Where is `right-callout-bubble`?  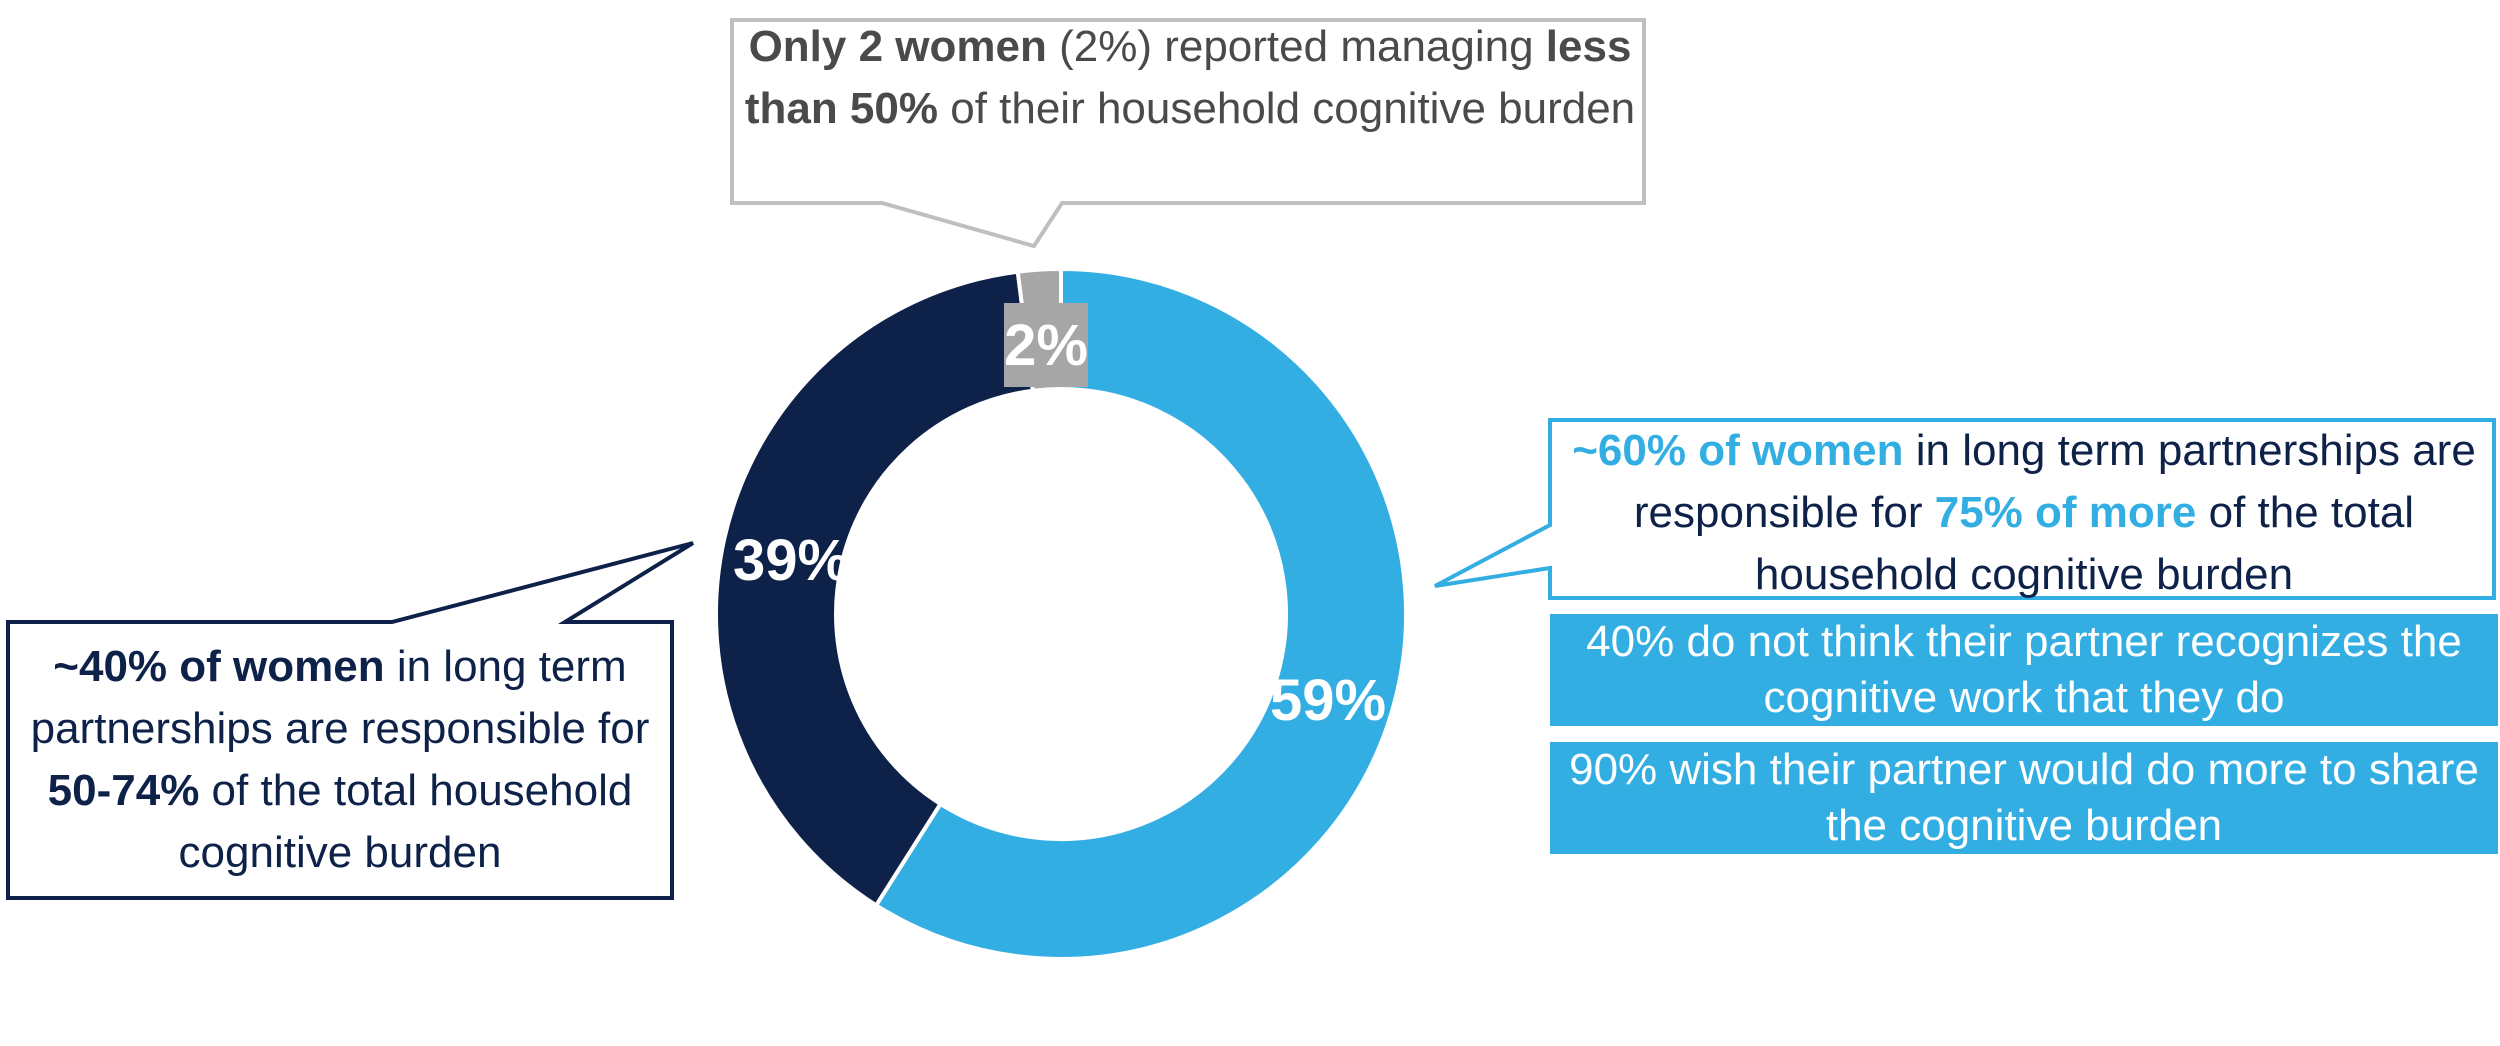
right-callout-bubble is located at coordinates (1965, 509).